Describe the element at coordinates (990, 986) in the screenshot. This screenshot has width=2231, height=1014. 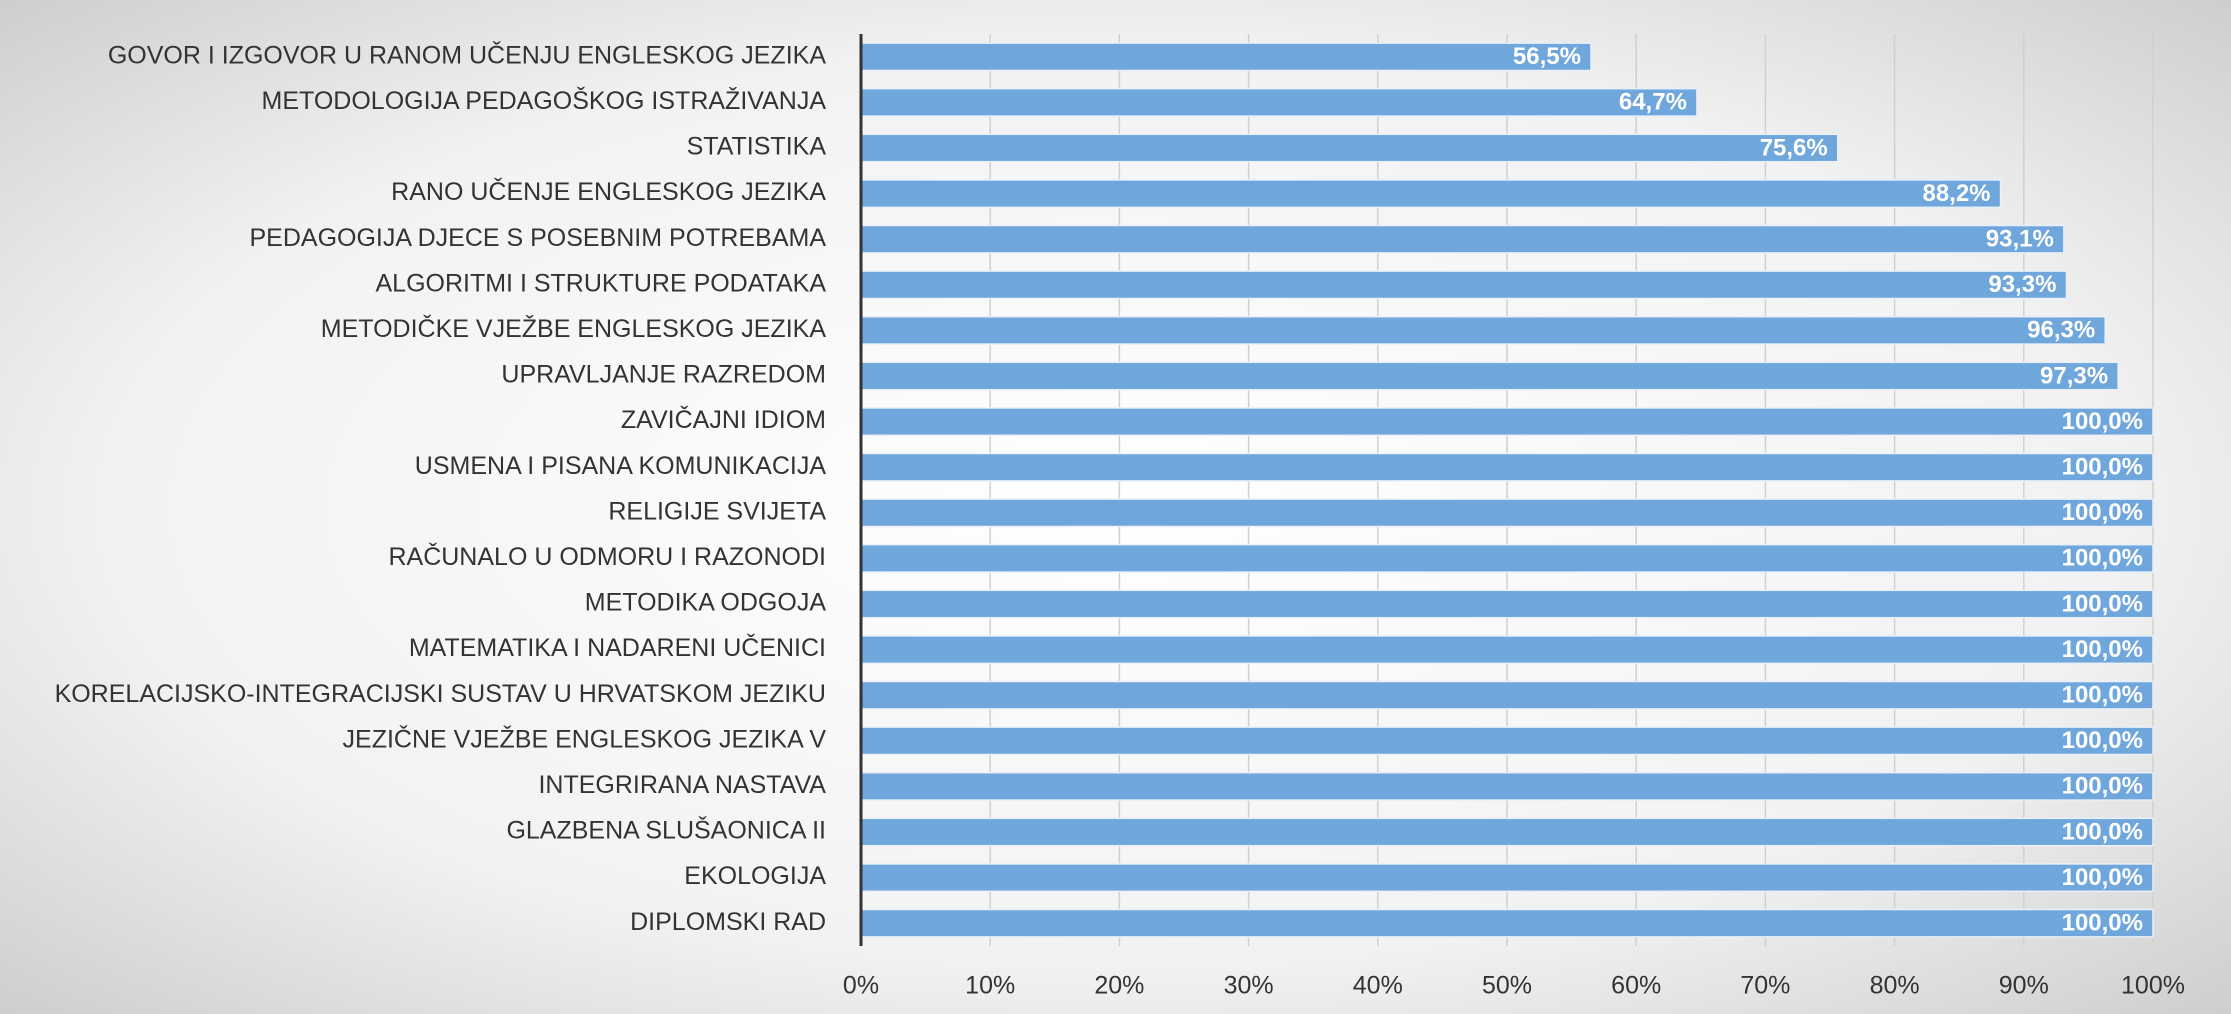
I see `x-tick-label: 10%` at that location.